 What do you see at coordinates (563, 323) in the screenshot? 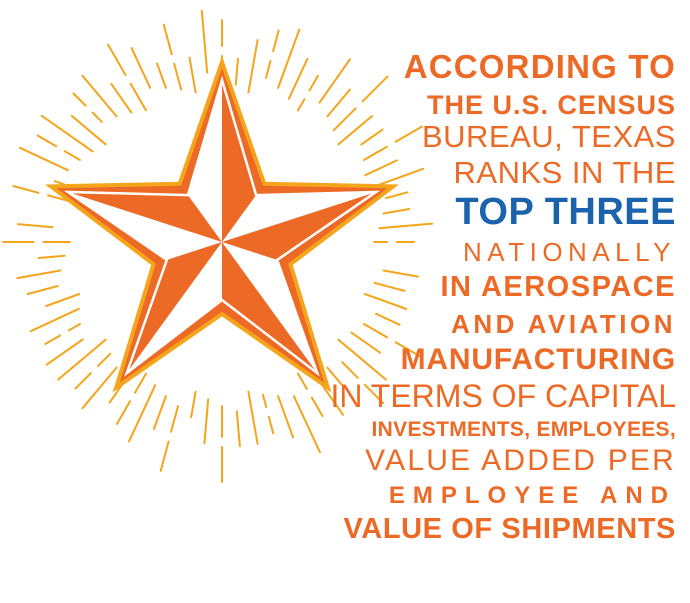
I see `text-line-8: and aviation` at bounding box center [563, 323].